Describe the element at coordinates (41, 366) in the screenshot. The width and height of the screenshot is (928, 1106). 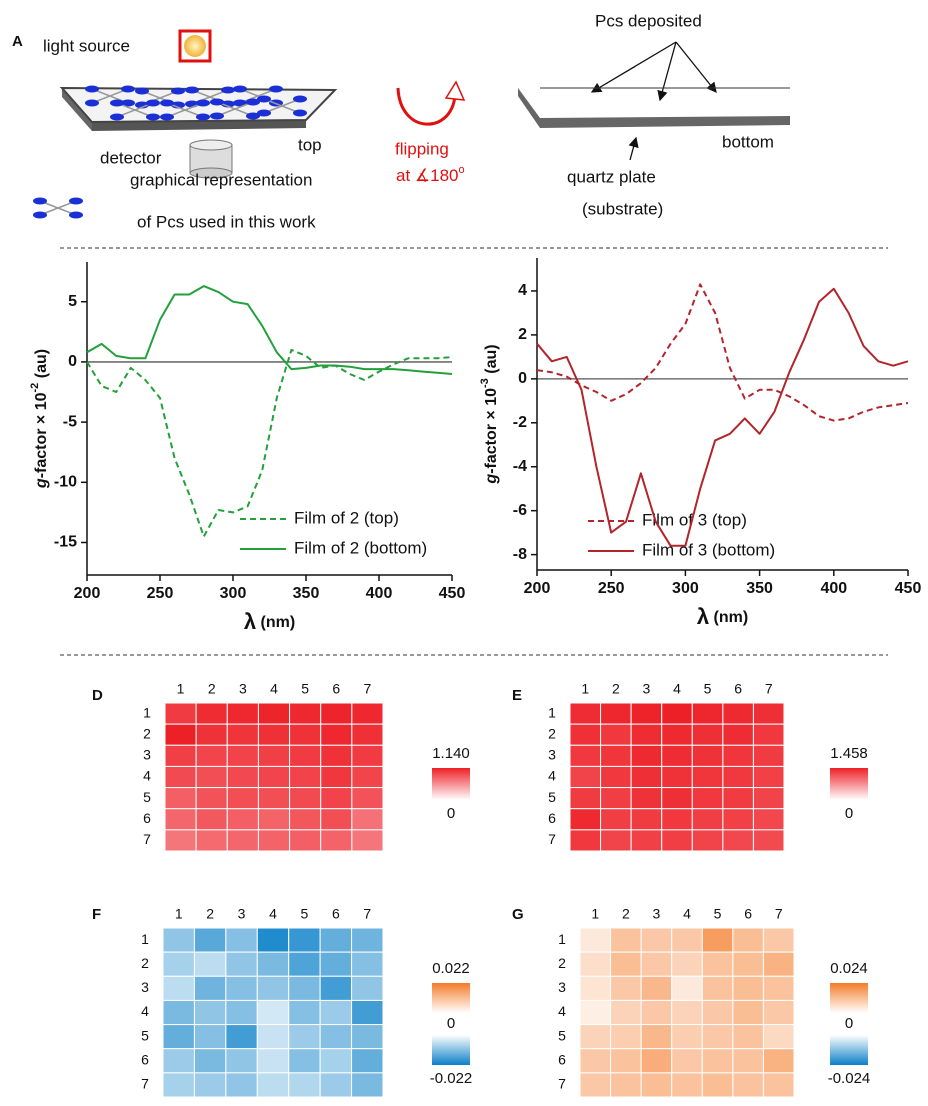
I see `y-label-unit: (au)` at that location.